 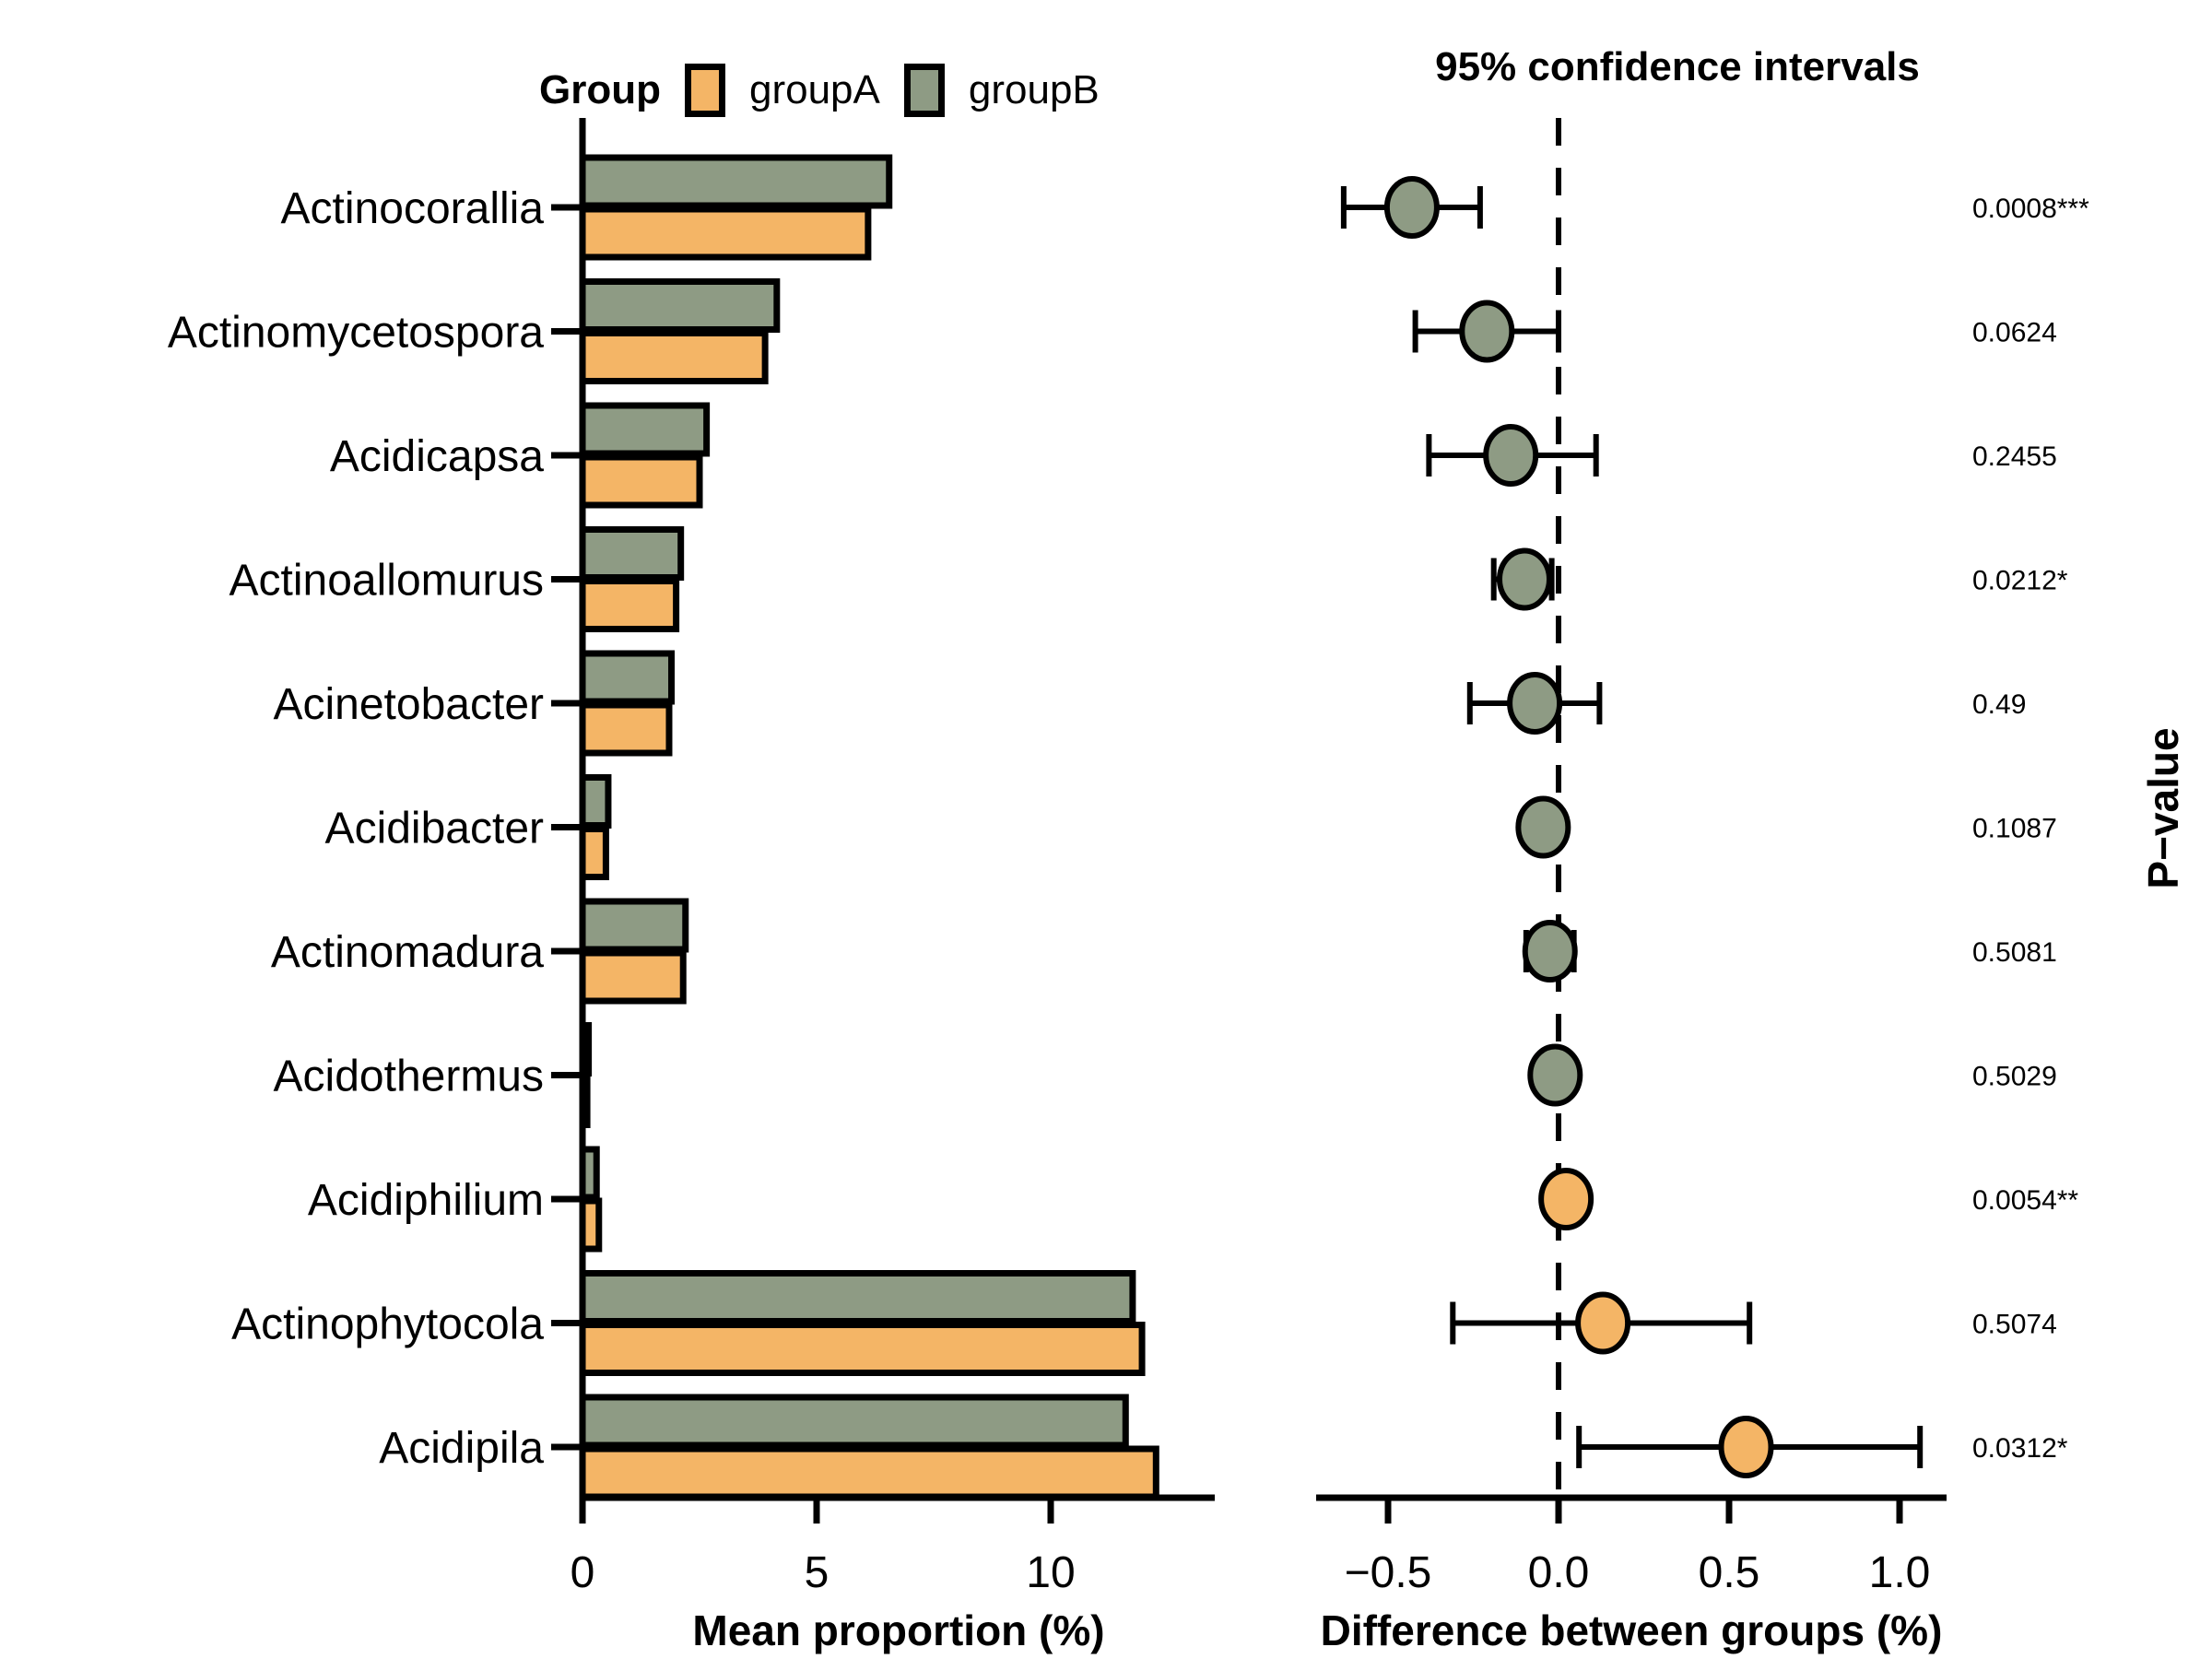 I want to click on category-label-Actinomycetospora: Actinomycetospora, so click(x=356, y=333).